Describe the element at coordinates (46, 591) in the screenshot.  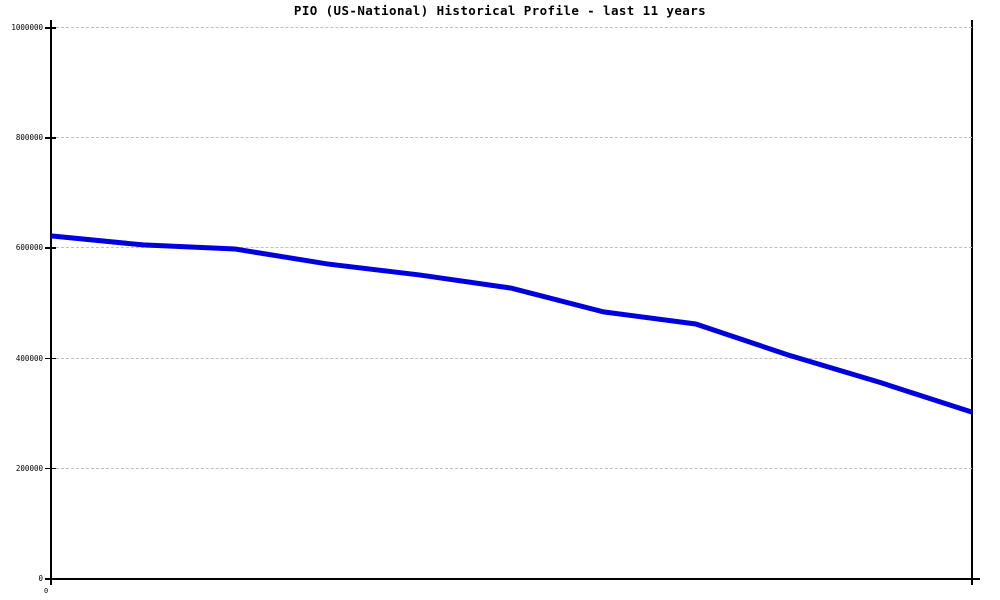
I see `x-tick-label-0: 0` at that location.